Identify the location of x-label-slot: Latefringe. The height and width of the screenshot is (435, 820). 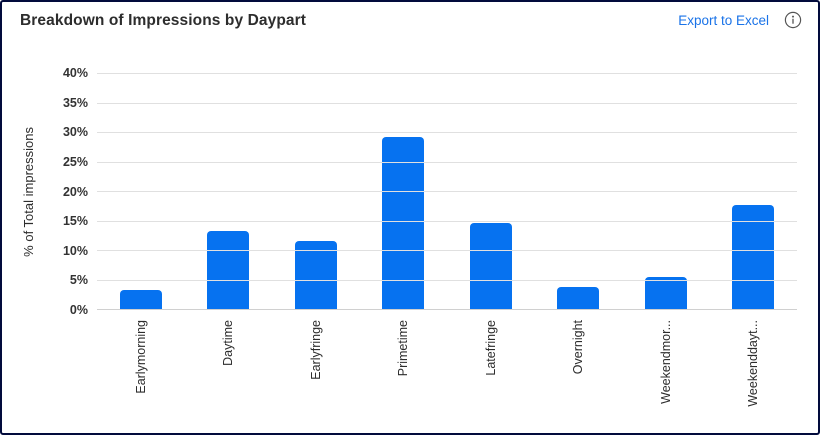
(491, 372).